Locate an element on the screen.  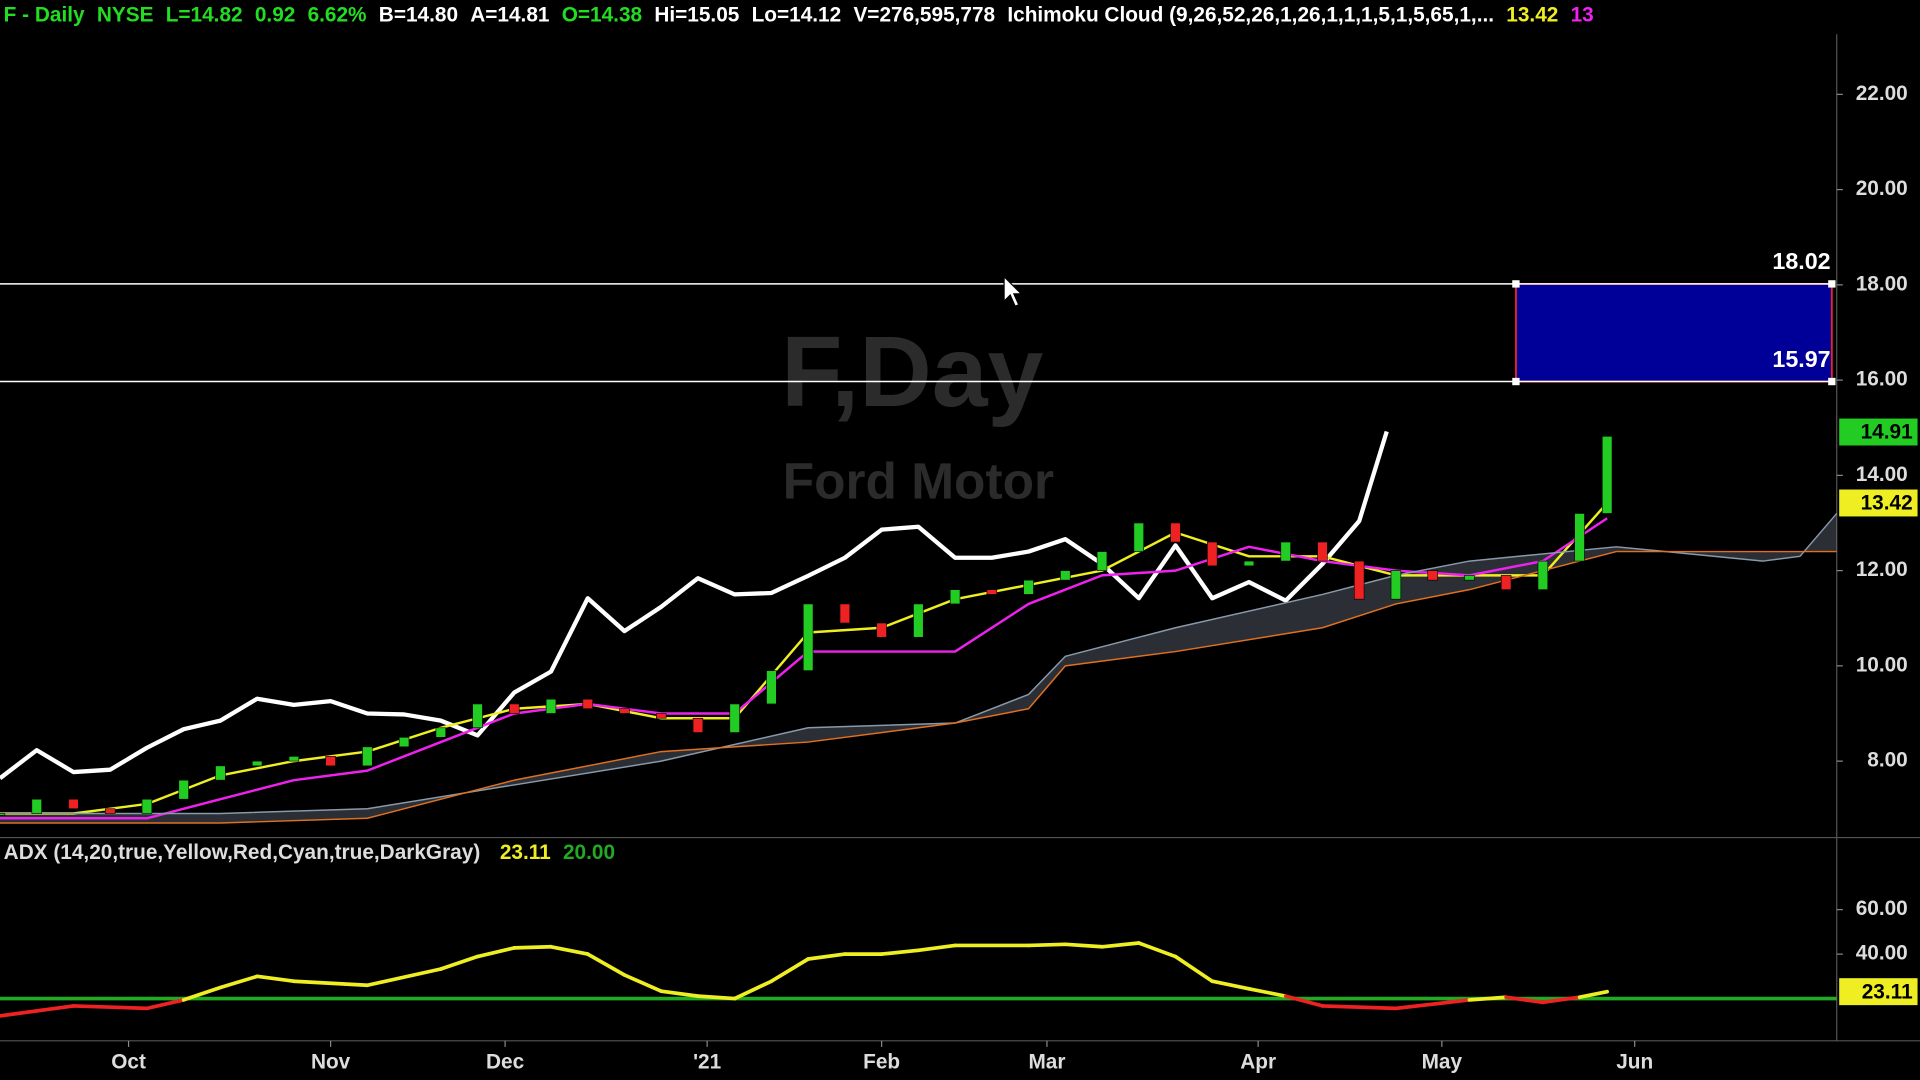
y-tick-label: 10.00 is located at coordinates (1882, 664).